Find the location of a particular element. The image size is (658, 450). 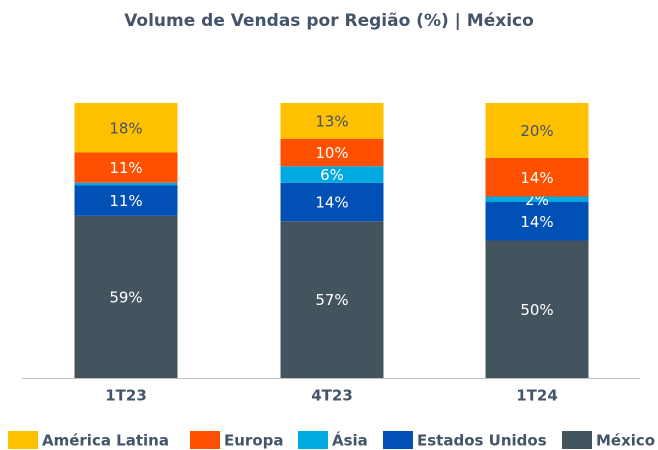

data-label: 18% is located at coordinates (125, 128).